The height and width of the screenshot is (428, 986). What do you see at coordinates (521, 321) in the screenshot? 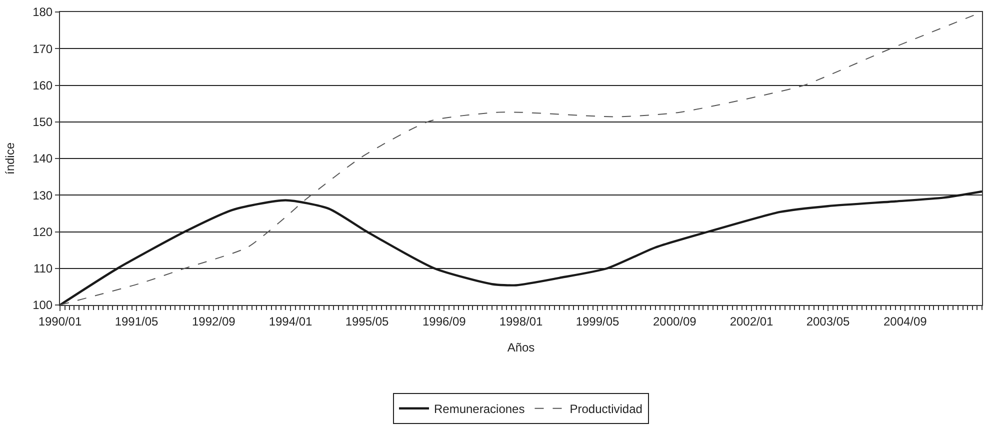
I see `x-tick-label: 1998/01` at bounding box center [521, 321].